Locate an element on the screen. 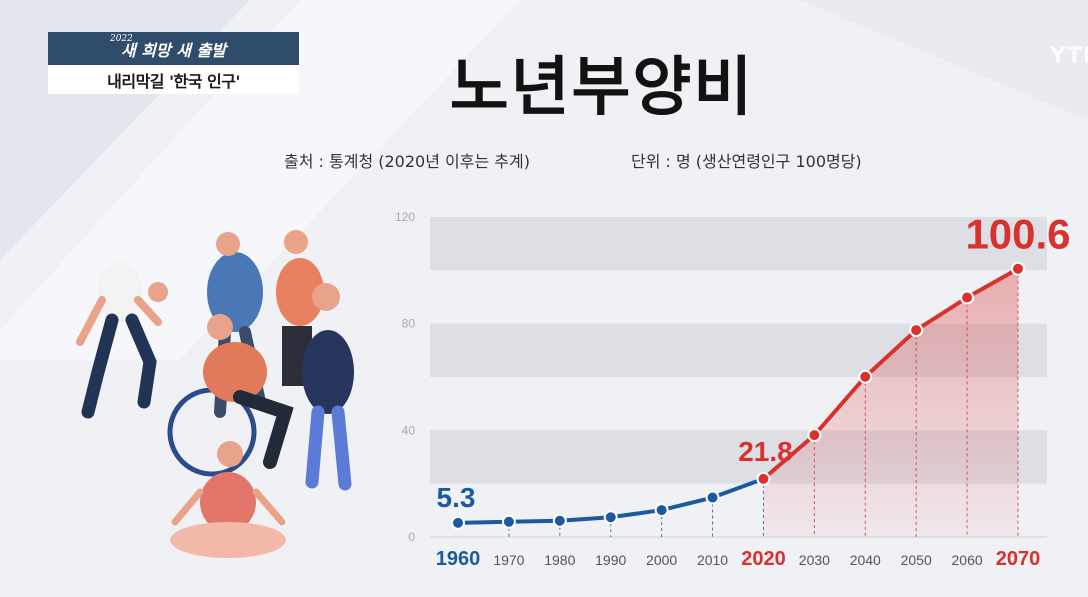 This screenshot has height=597, width=1088. data-label: 100.6 is located at coordinates (1017, 234).